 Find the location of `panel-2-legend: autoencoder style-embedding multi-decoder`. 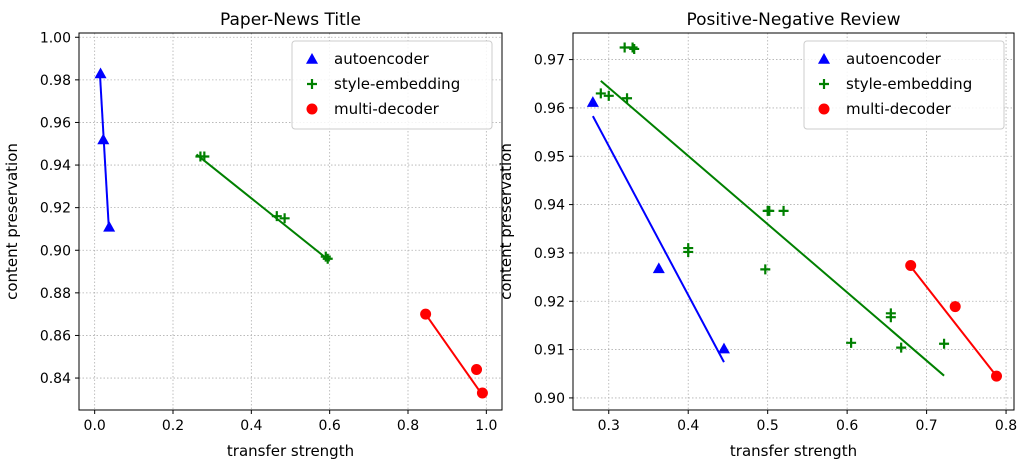

panel-2-legend: autoencoder style-embedding multi-decoder is located at coordinates (904, 85).